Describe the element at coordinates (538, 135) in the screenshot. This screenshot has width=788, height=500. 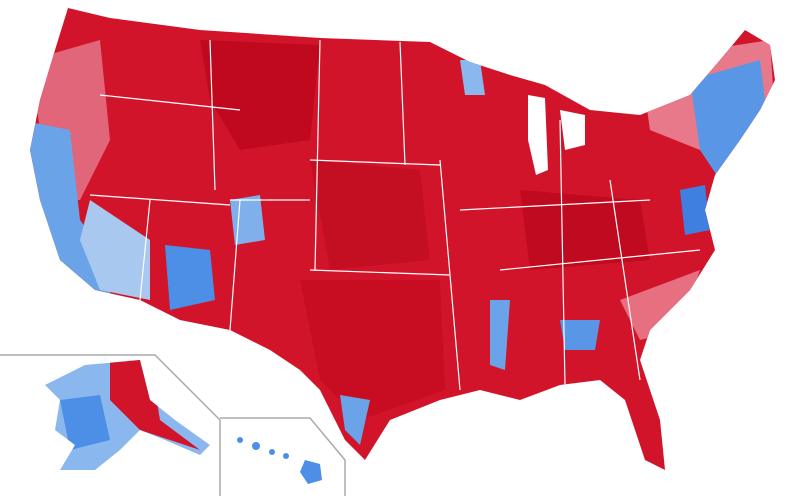
I see `lake-michigan` at that location.